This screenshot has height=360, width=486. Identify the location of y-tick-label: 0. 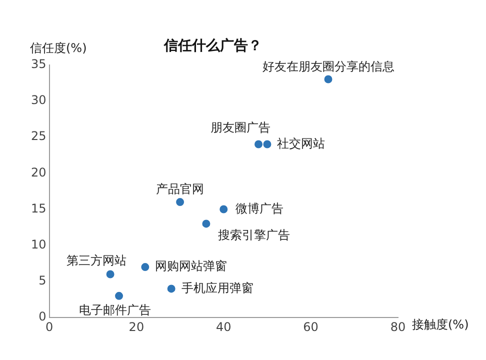
(42, 317).